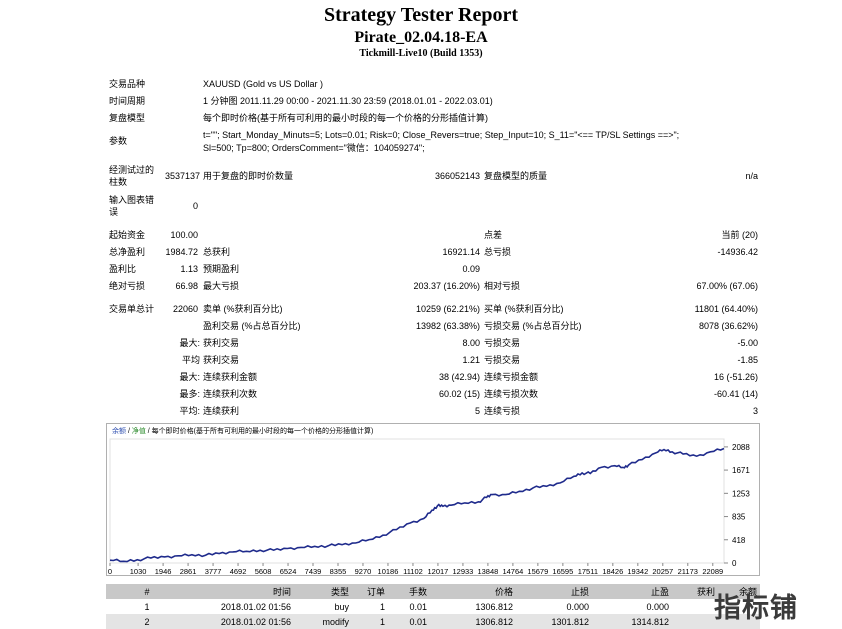  I want to click on rel-drawdown-label: 相对亏损, so click(502, 286).